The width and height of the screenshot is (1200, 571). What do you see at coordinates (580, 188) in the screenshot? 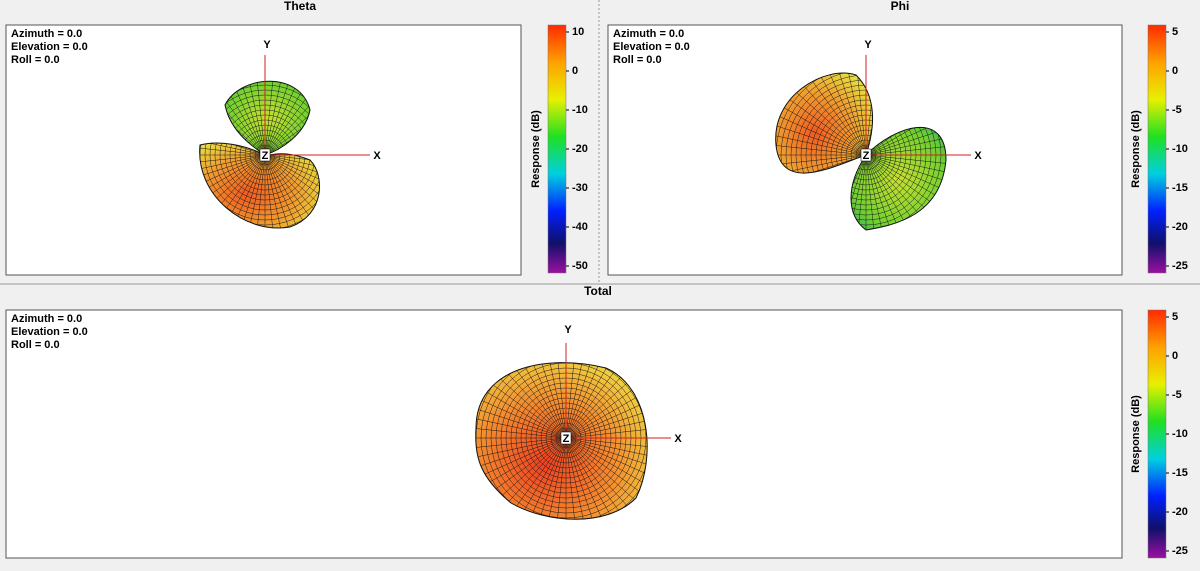
I see `colorbar-tick-label: -30` at bounding box center [580, 188].